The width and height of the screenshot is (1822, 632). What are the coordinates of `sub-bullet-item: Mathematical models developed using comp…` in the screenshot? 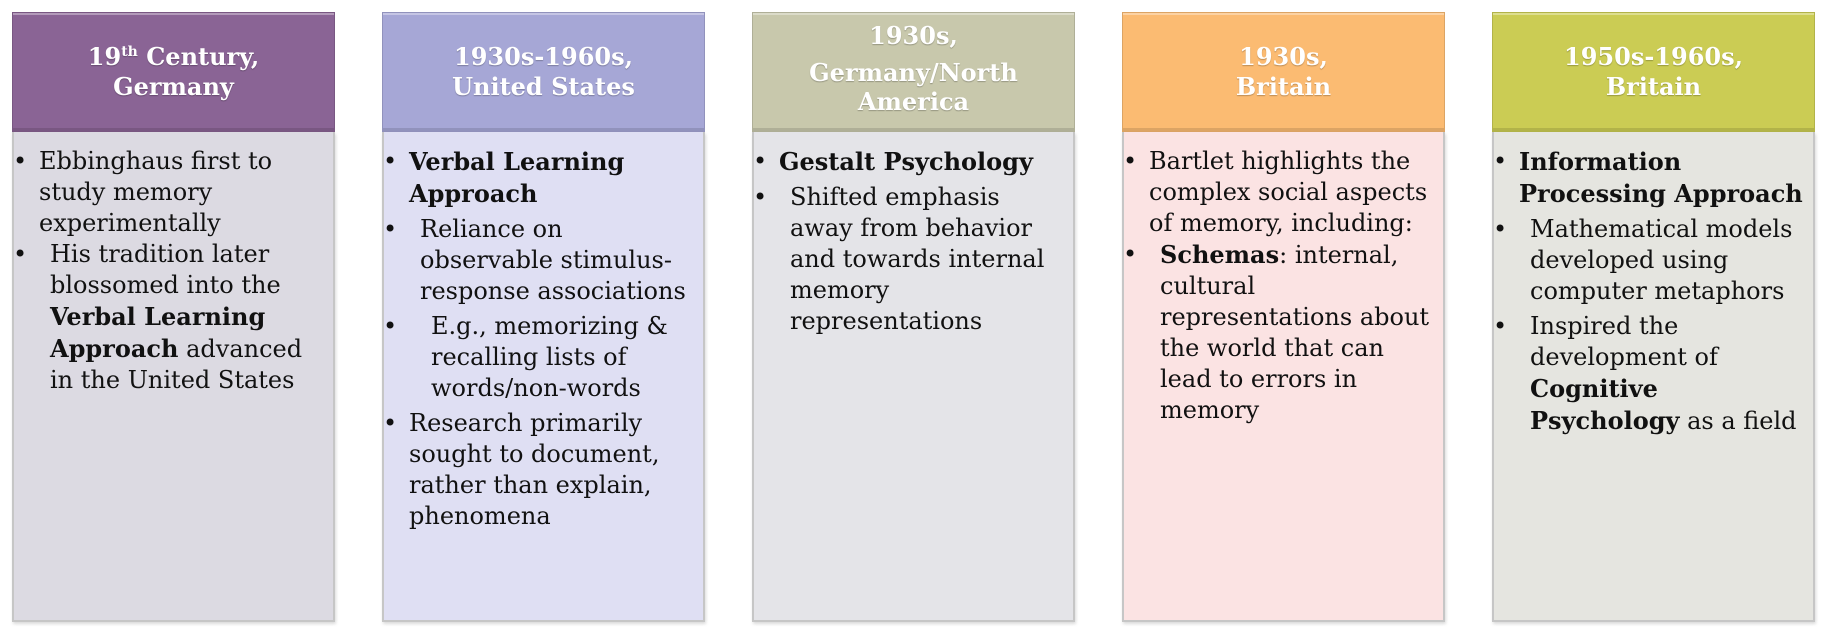 It's located at (1648, 260).